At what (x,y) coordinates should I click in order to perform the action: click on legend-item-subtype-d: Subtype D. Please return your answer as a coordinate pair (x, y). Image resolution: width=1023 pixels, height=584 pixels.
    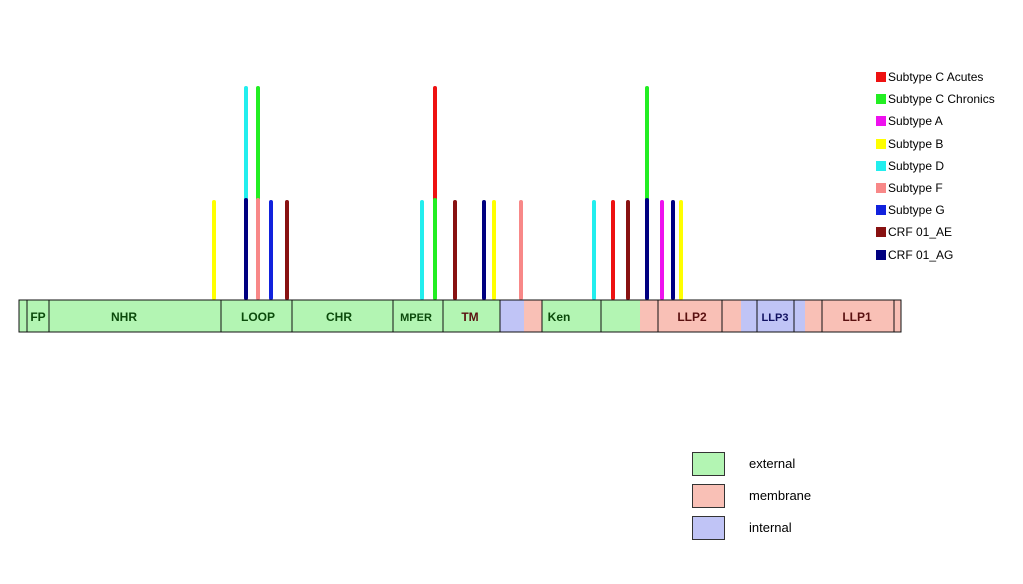
    Looking at the image, I should click on (948, 166).